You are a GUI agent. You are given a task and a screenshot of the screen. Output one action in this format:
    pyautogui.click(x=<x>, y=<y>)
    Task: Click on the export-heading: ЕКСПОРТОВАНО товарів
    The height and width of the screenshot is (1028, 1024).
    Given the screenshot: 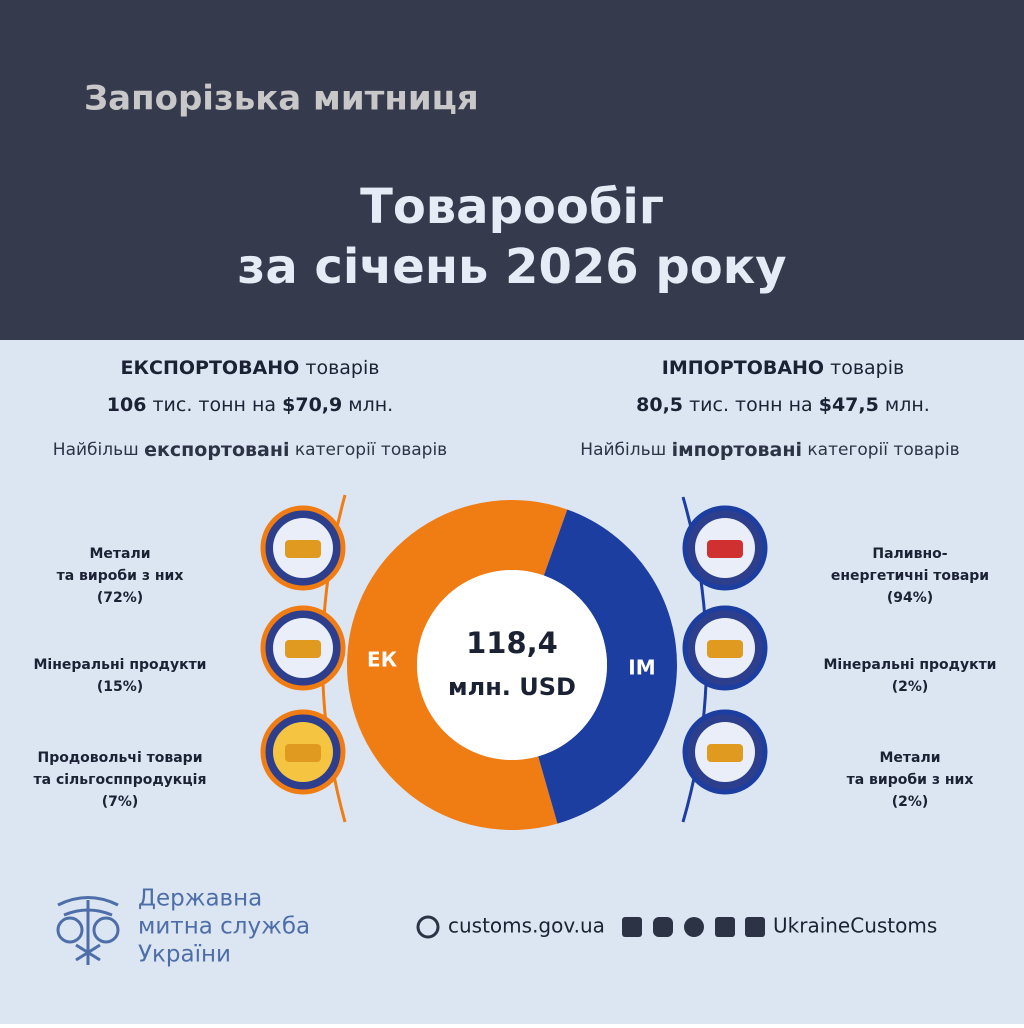 What is the action you would take?
    pyautogui.click(x=250, y=368)
    